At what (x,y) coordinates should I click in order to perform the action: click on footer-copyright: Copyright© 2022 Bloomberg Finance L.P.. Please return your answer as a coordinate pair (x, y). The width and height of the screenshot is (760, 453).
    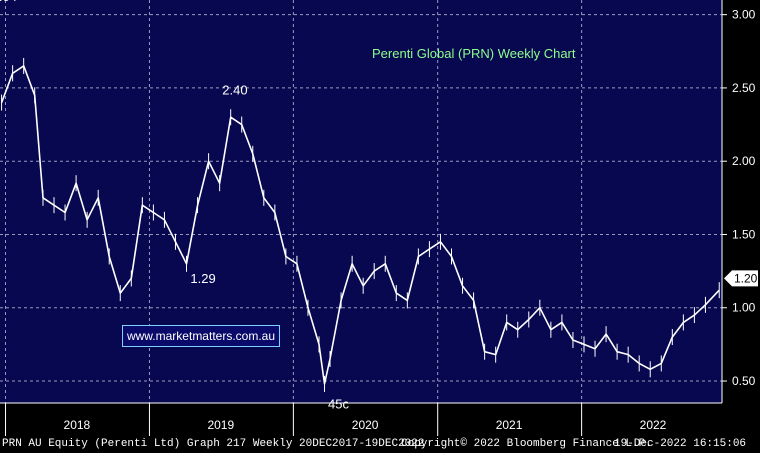
    Looking at the image, I should click on (526, 444).